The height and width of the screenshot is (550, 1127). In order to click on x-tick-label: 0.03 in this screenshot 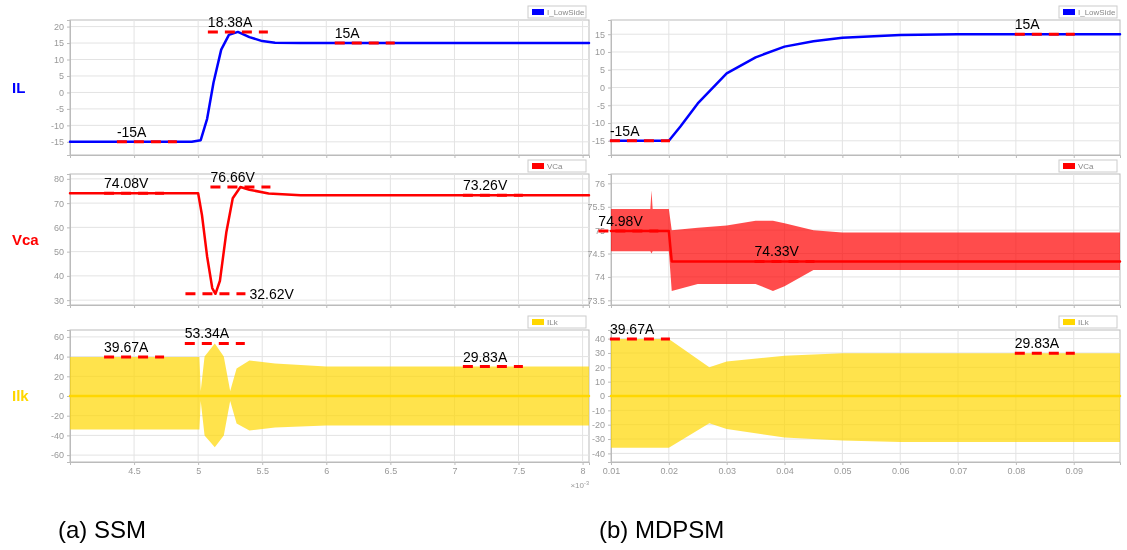, I will do `click(727, 471)`.